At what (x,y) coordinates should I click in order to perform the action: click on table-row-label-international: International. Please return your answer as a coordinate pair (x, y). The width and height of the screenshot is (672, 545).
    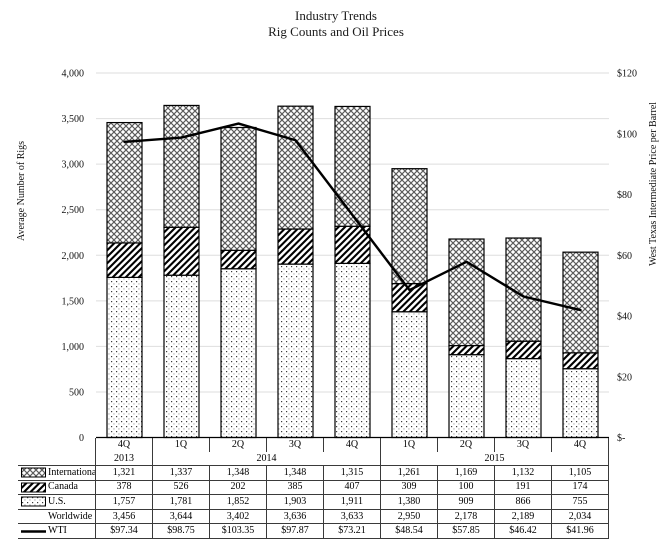
    Looking at the image, I should click on (57, 473).